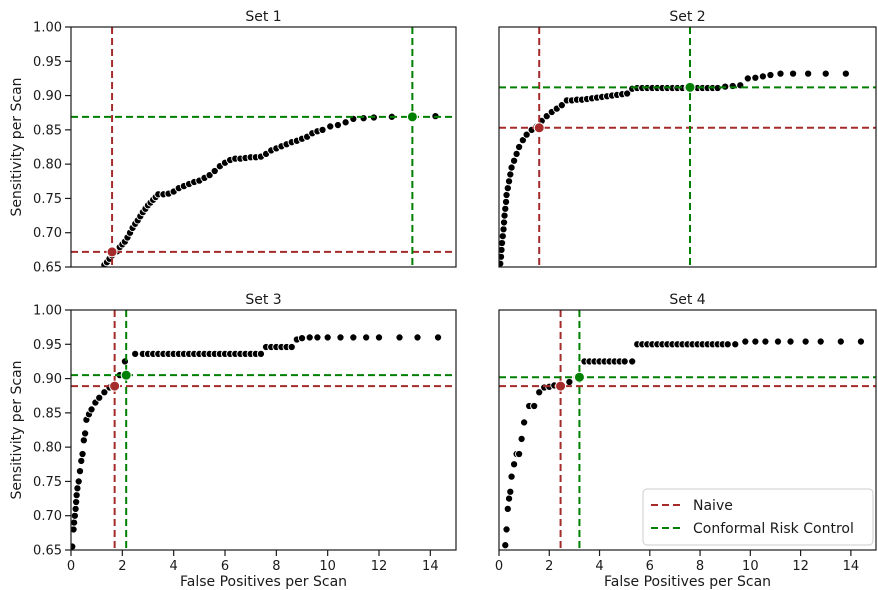 Image resolution: width=878 pixels, height=590 pixels. I want to click on panel-title: Set 1, so click(263, 17).